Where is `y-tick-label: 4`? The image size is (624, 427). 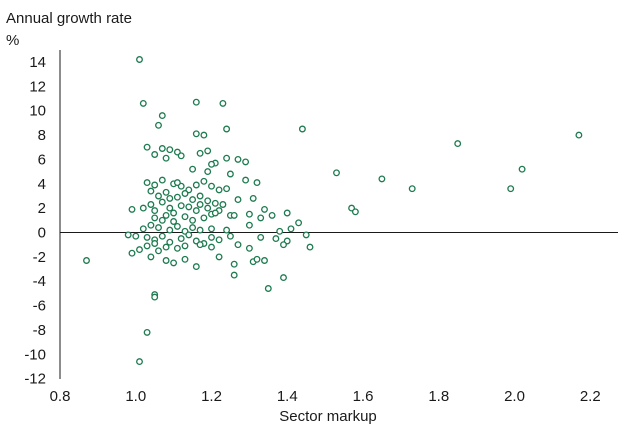 y-tick-label: 4 is located at coordinates (42, 184).